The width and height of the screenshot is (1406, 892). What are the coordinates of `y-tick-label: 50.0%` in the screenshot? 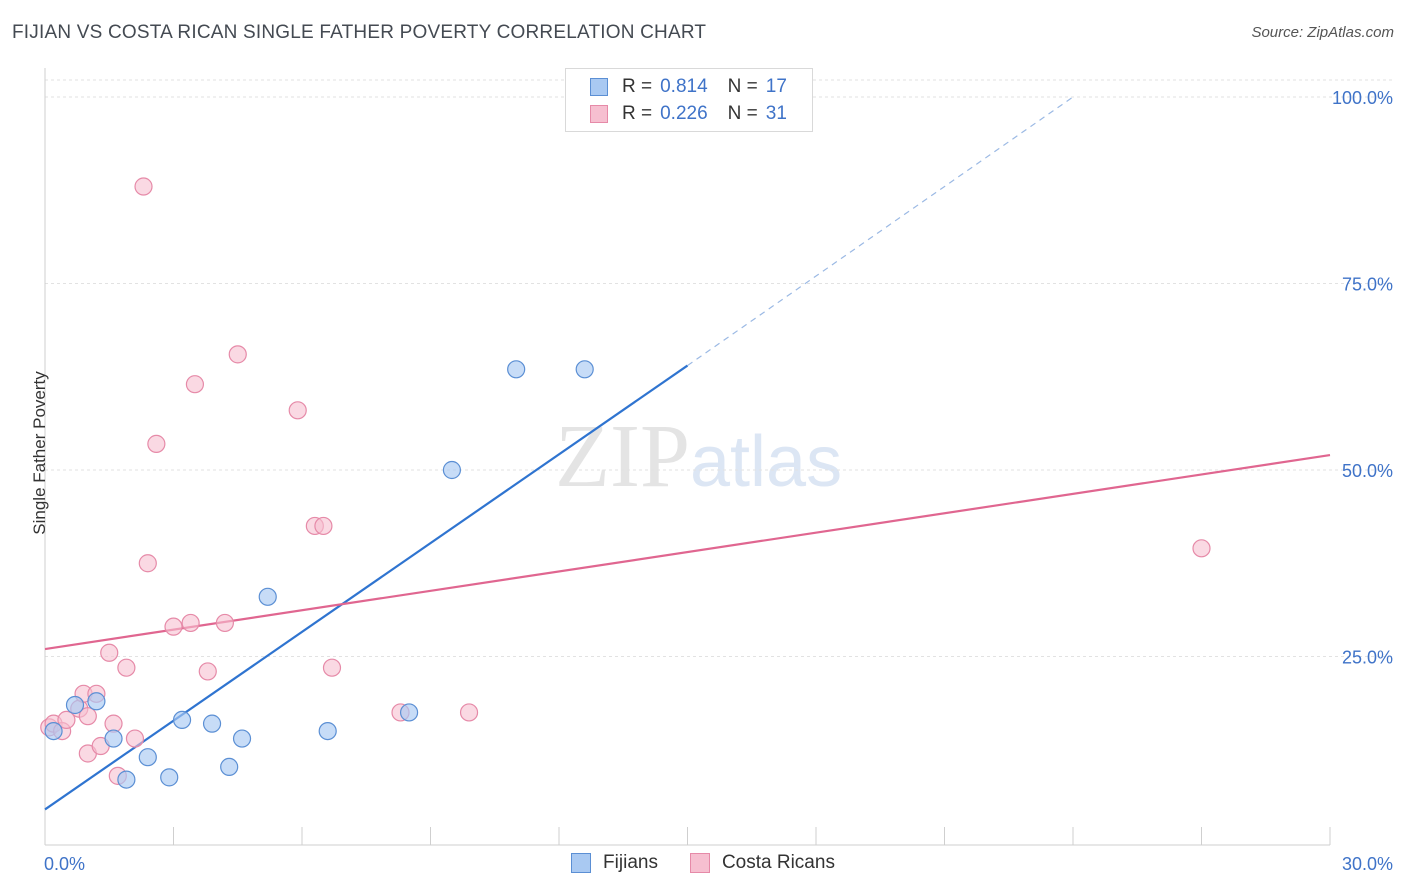 It's located at (1367, 471).